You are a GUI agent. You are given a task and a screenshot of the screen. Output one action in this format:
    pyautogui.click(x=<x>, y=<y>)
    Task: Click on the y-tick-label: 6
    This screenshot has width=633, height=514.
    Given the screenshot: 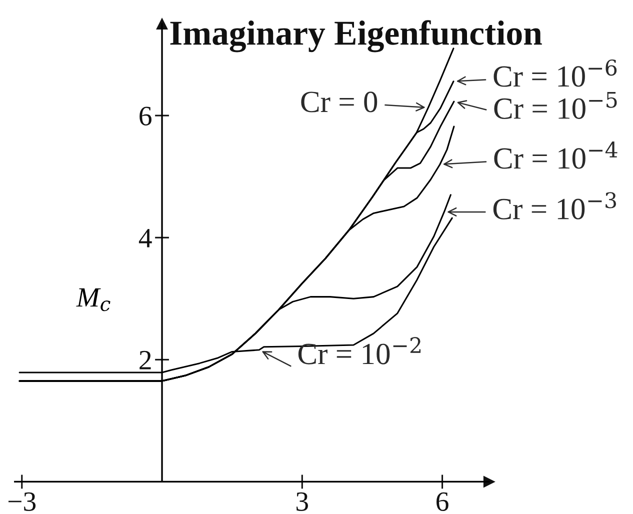 What is the action you would take?
    pyautogui.click(x=146, y=116)
    